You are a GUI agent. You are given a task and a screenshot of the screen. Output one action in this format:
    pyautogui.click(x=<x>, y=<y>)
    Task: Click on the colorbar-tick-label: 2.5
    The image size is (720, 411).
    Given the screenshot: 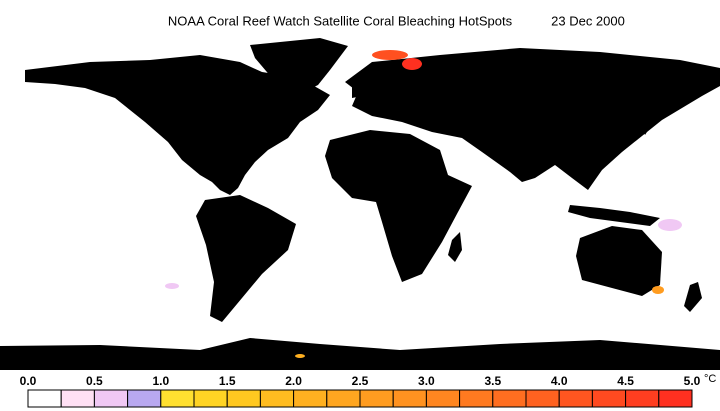 What is the action you would take?
    pyautogui.click(x=360, y=381)
    